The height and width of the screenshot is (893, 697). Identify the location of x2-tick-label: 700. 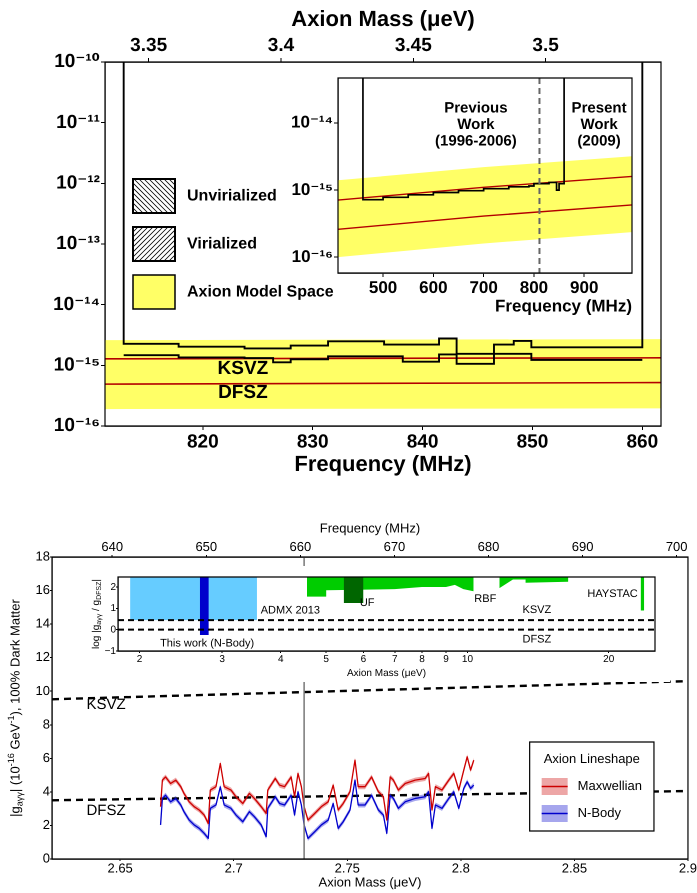
(677, 546).